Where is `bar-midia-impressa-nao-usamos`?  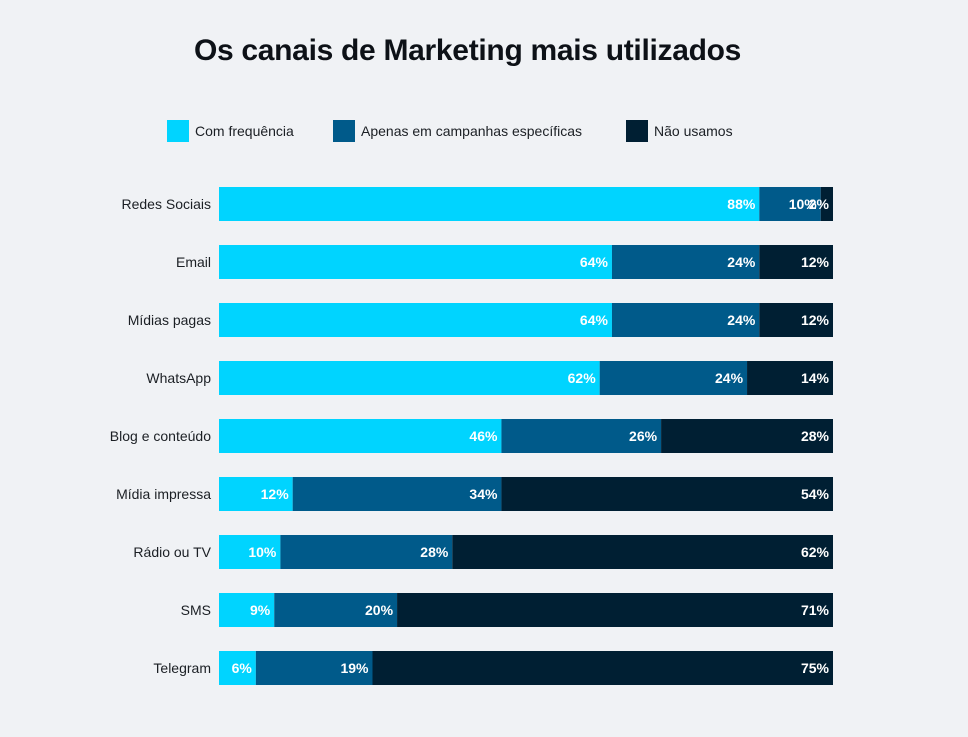
bar-midia-impressa-nao-usamos is located at coordinates (667, 494).